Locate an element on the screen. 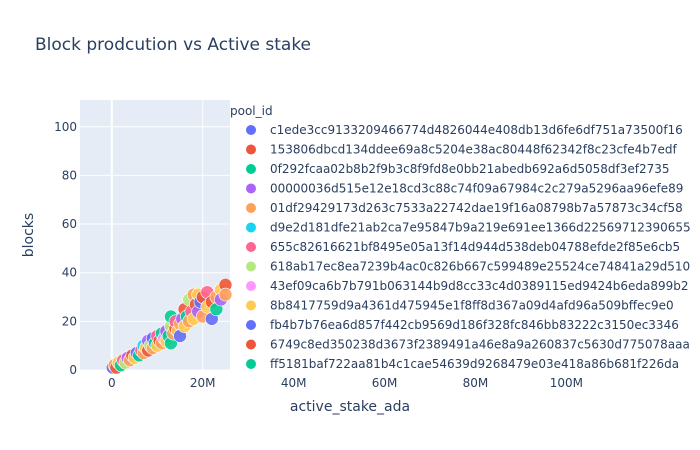 This screenshot has width=700, height=450. x-tick-label: 100M is located at coordinates (566, 383).